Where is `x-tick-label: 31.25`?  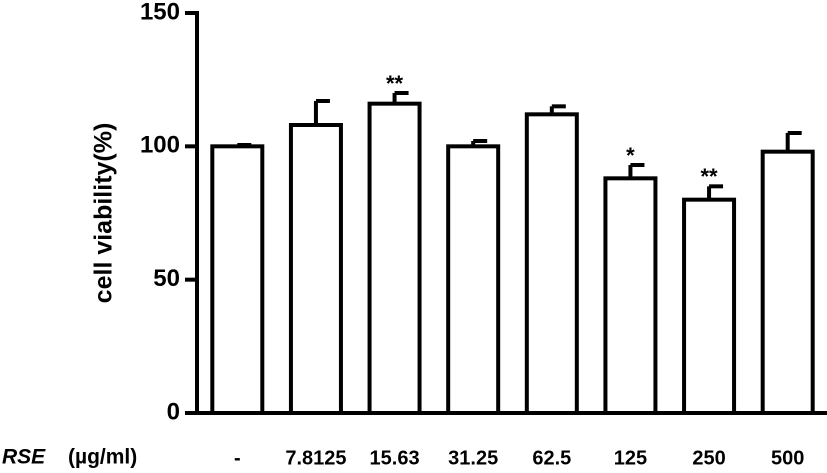
x-tick-label: 31.25 is located at coordinates (473, 458).